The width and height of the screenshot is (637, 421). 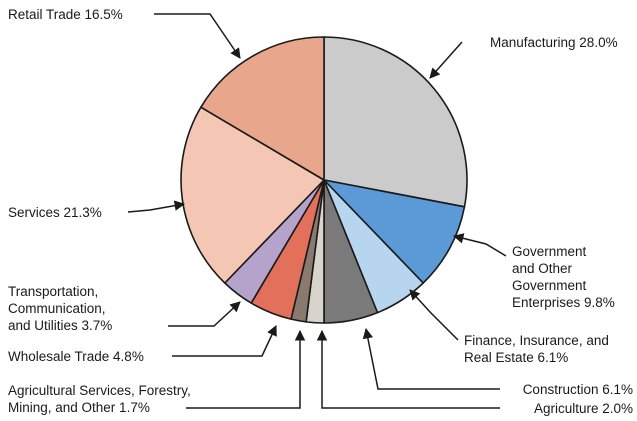 What do you see at coordinates (197, 36) in the screenshot?
I see `leader-line-retail` at bounding box center [197, 36].